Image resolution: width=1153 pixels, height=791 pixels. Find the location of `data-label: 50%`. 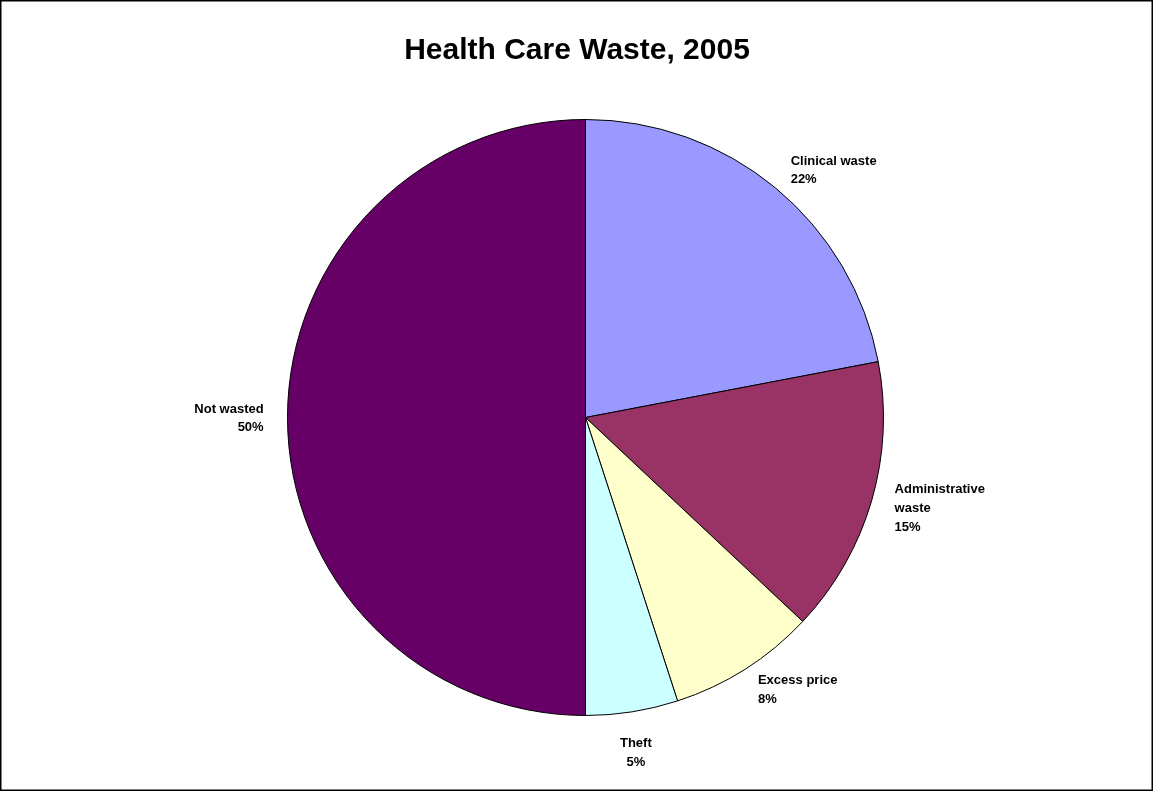

data-label: 50% is located at coordinates (251, 427).